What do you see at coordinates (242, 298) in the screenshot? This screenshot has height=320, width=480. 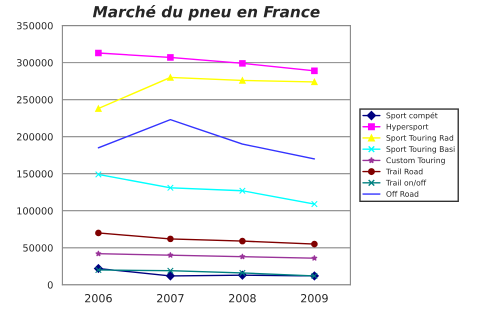 I see `x-tick-label: 2008` at bounding box center [242, 298].